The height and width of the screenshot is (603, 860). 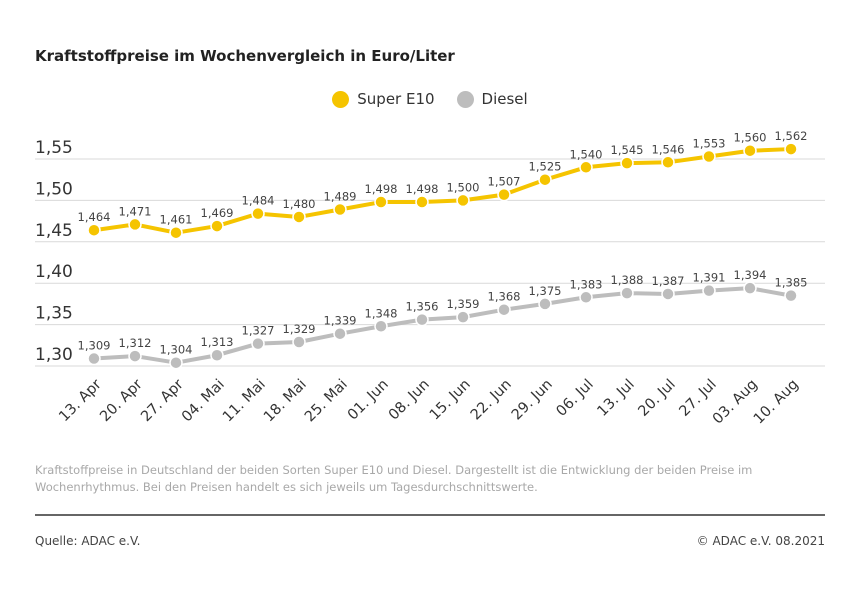 I want to click on data-label-super-e10: 1,562, so click(x=791, y=136).